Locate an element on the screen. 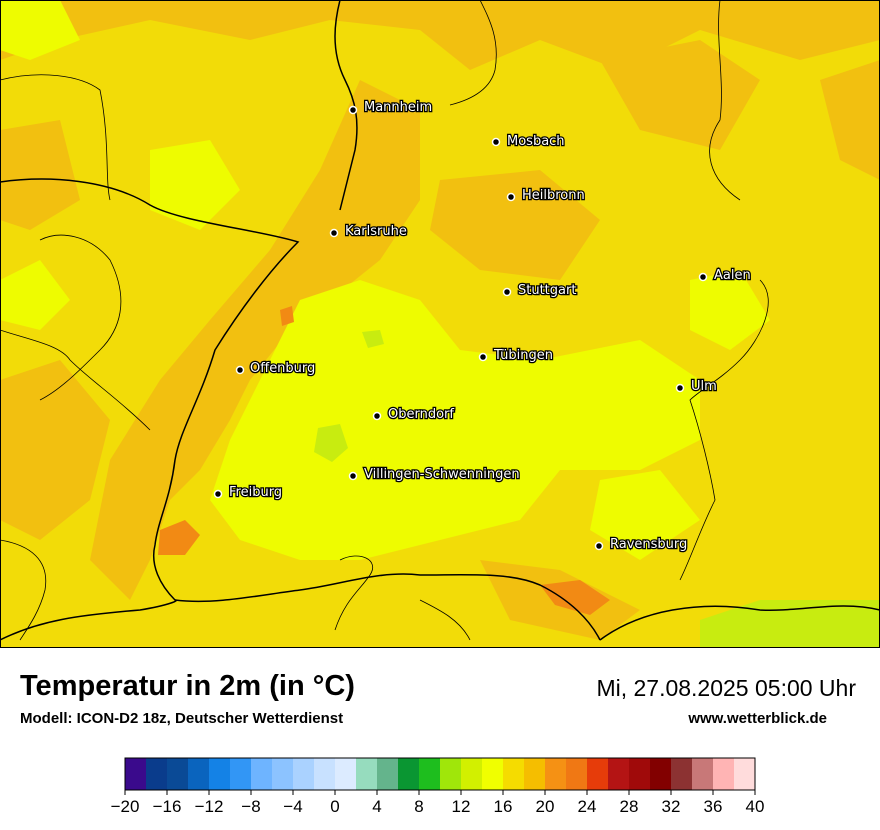  svg-text: Oberndorf is located at coordinates (421, 414).